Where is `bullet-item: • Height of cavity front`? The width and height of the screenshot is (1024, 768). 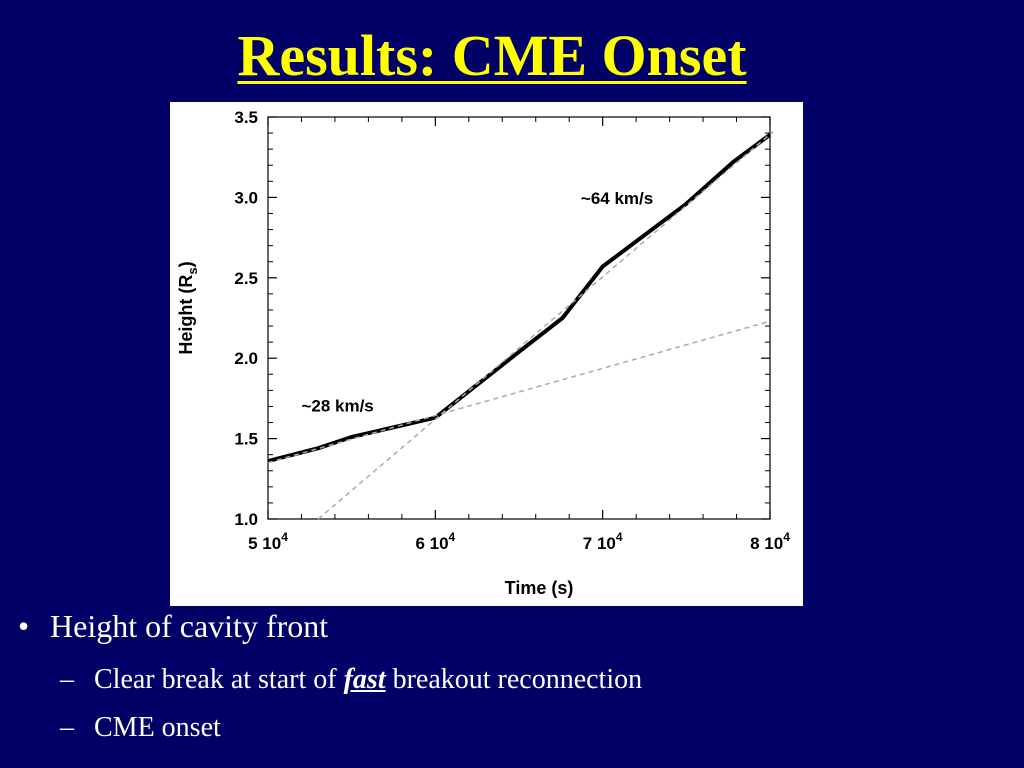
bullet-item: • Height of cavity front is located at coordinates (173, 626).